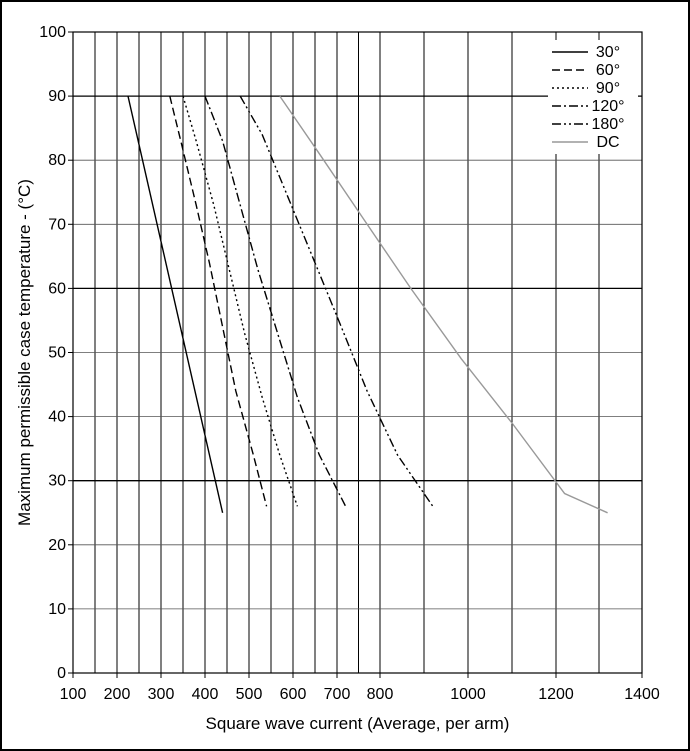 The width and height of the screenshot is (690, 751). What do you see at coordinates (57, 609) in the screenshot?
I see `y-tick-label: 10` at bounding box center [57, 609].